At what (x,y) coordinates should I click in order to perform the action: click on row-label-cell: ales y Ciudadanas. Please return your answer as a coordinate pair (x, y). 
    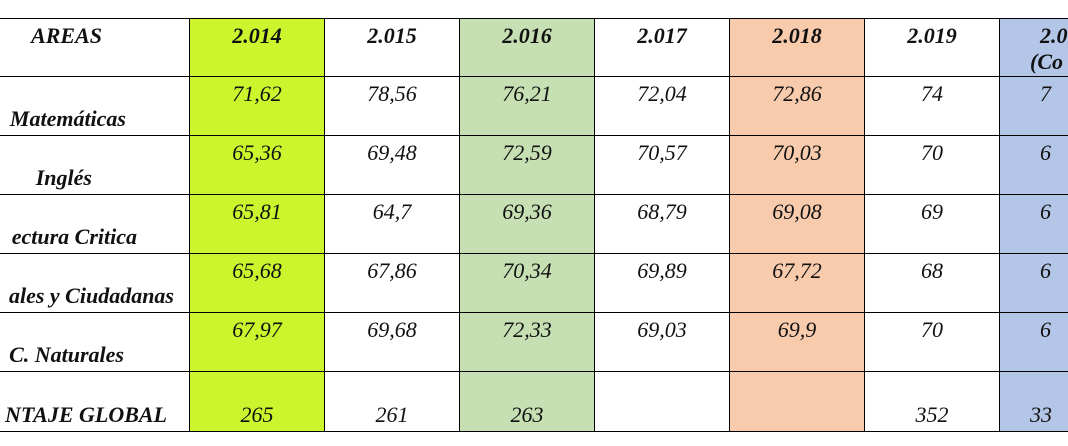
    Looking at the image, I should click on (95, 283).